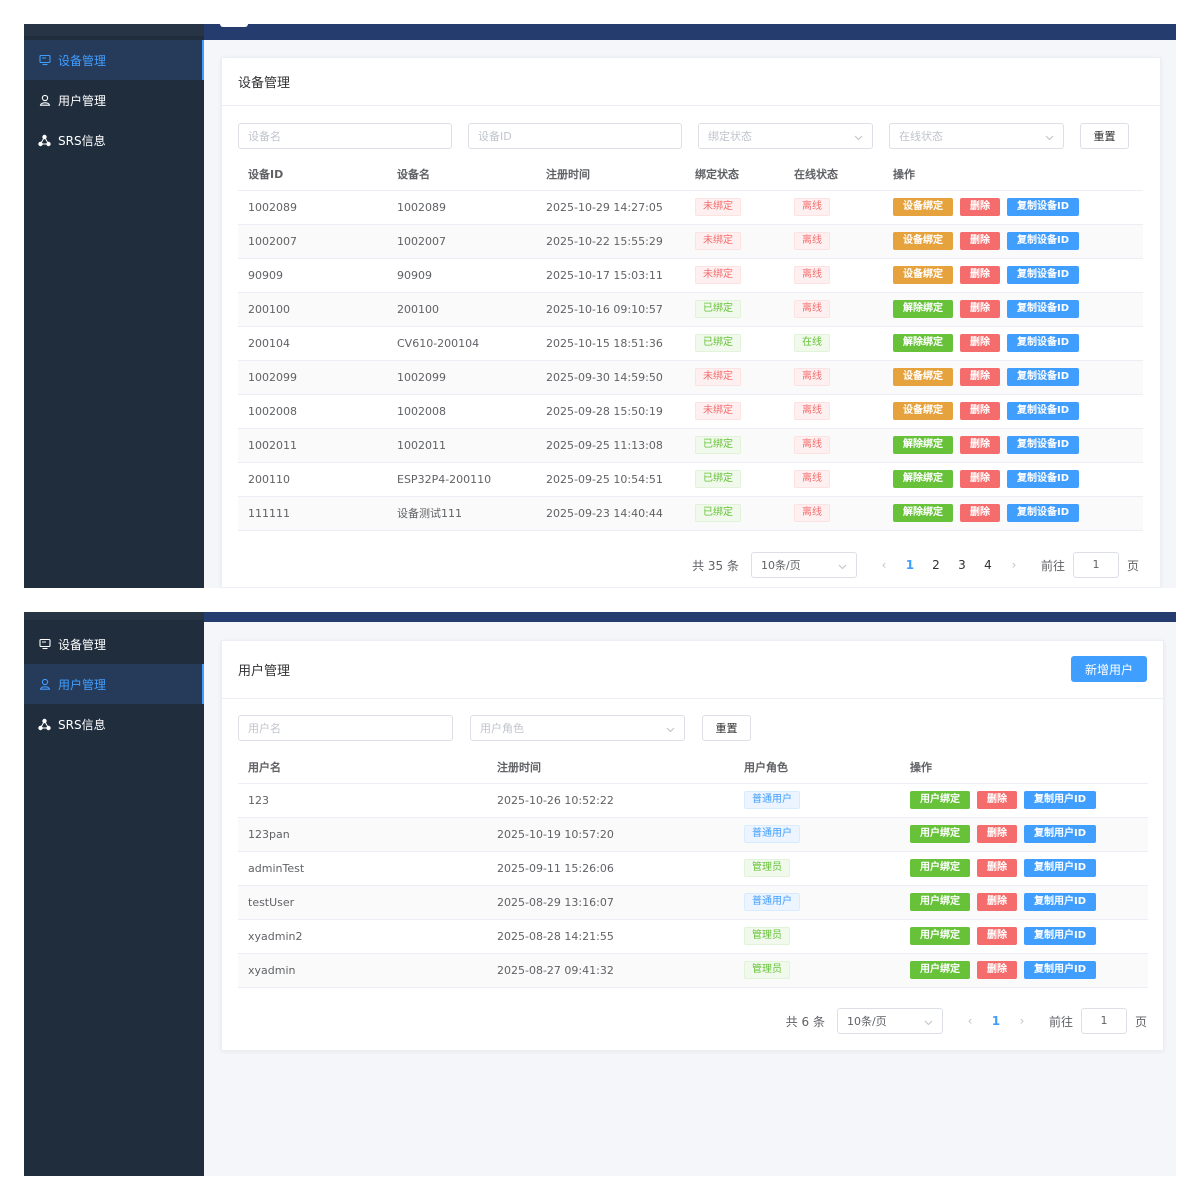 The height and width of the screenshot is (1200, 1200). Describe the element at coordinates (345, 136) in the screenshot. I see `device-name-input: 设备名` at that location.